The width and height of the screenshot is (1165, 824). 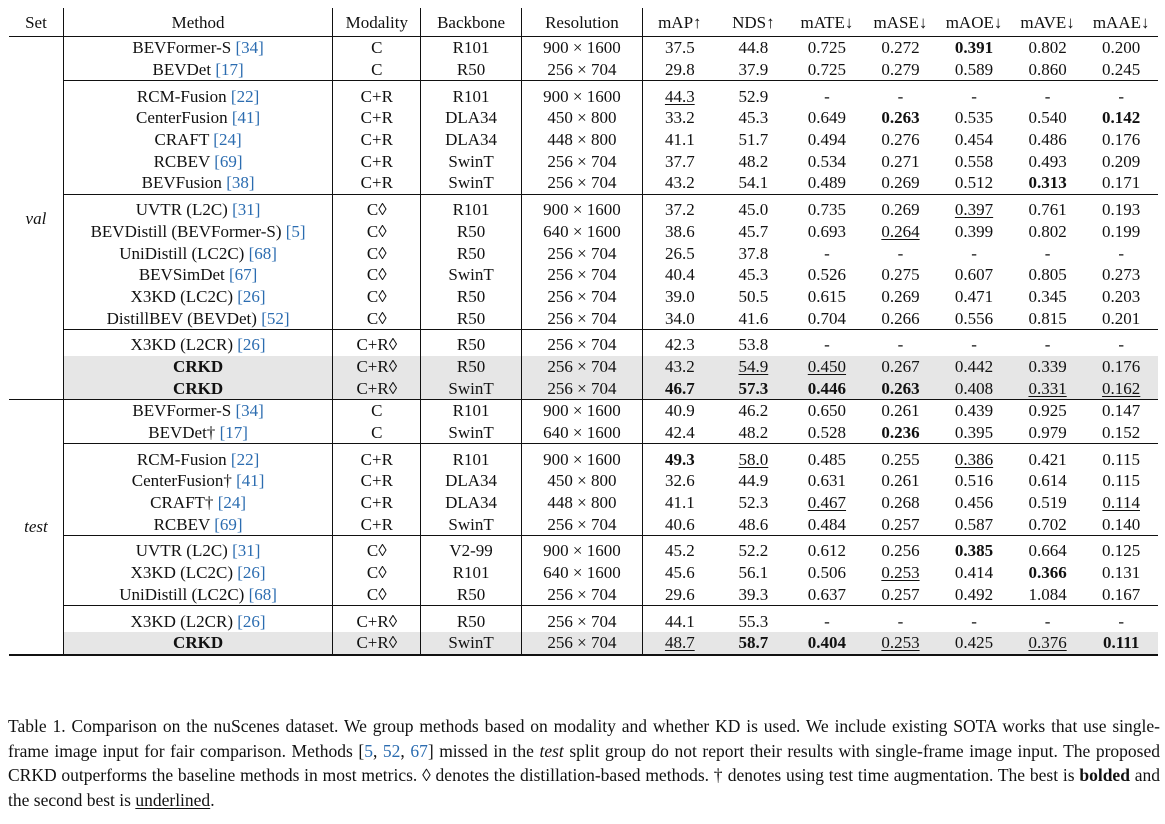 I want to click on caption-ref: 52, so click(x=391, y=750).